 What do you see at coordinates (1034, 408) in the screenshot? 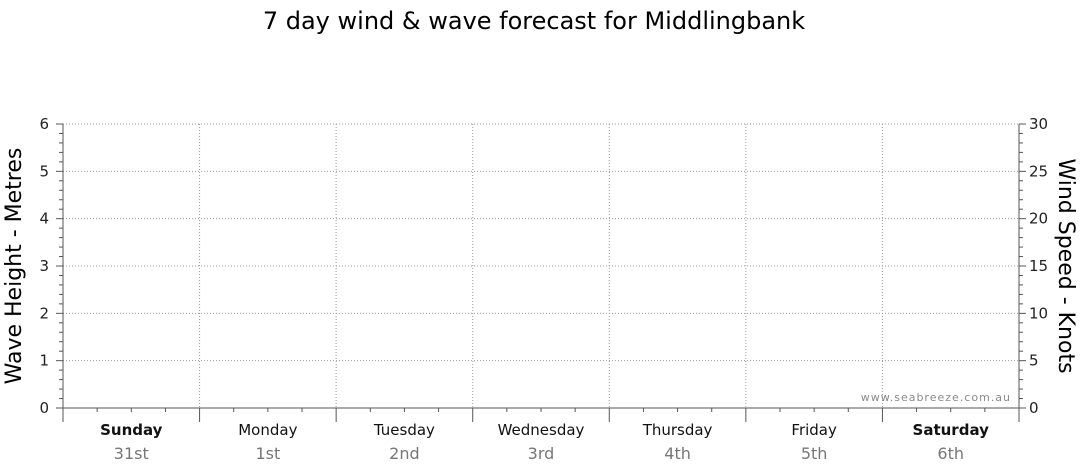
I see `right-tick-label-0: 0` at bounding box center [1034, 408].